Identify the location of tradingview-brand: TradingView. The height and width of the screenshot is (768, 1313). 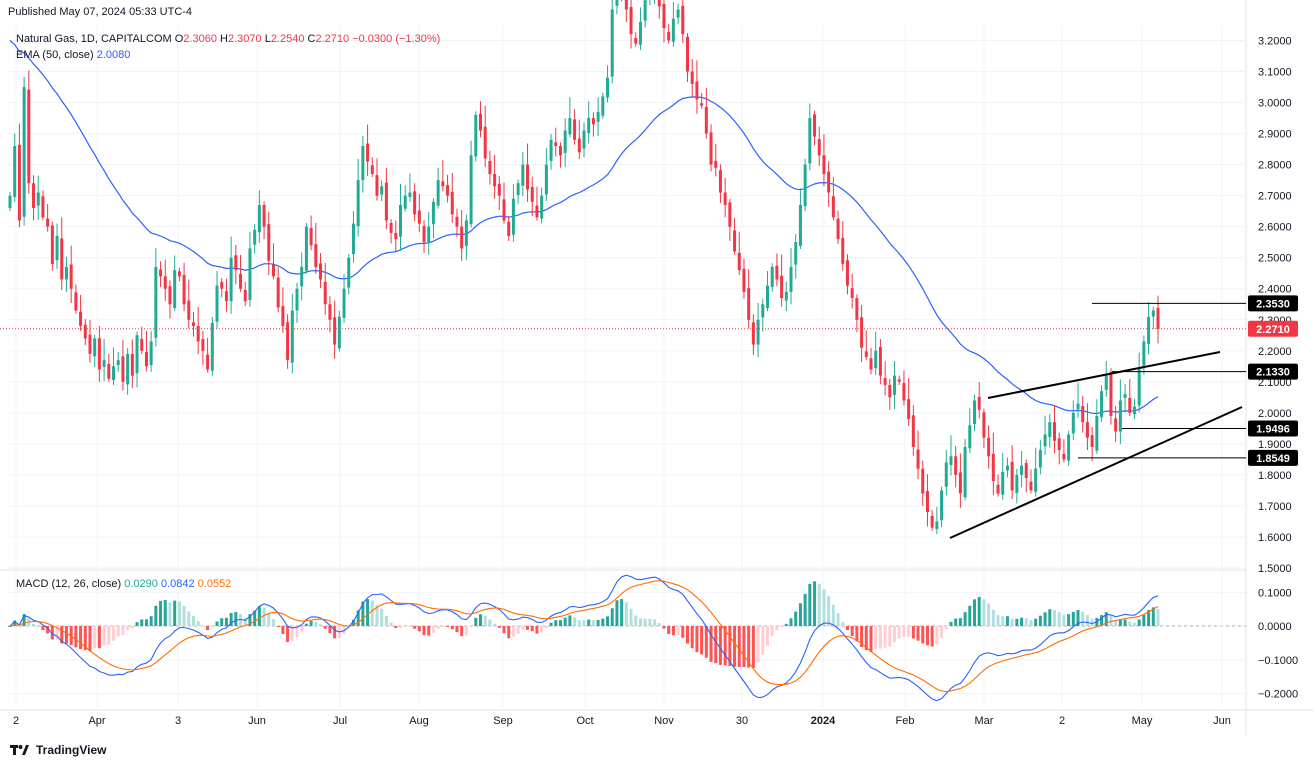
(58, 750).